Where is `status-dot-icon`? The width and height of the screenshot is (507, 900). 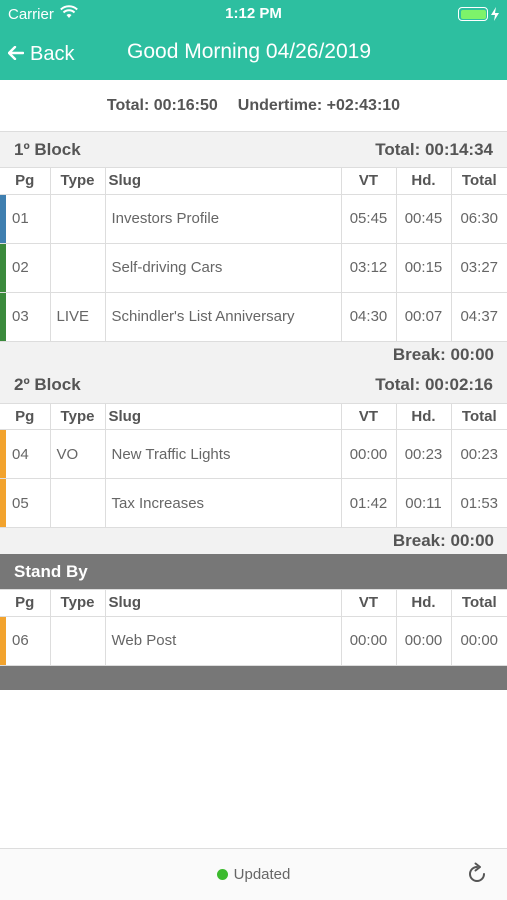
status-dot-icon is located at coordinates (222, 874).